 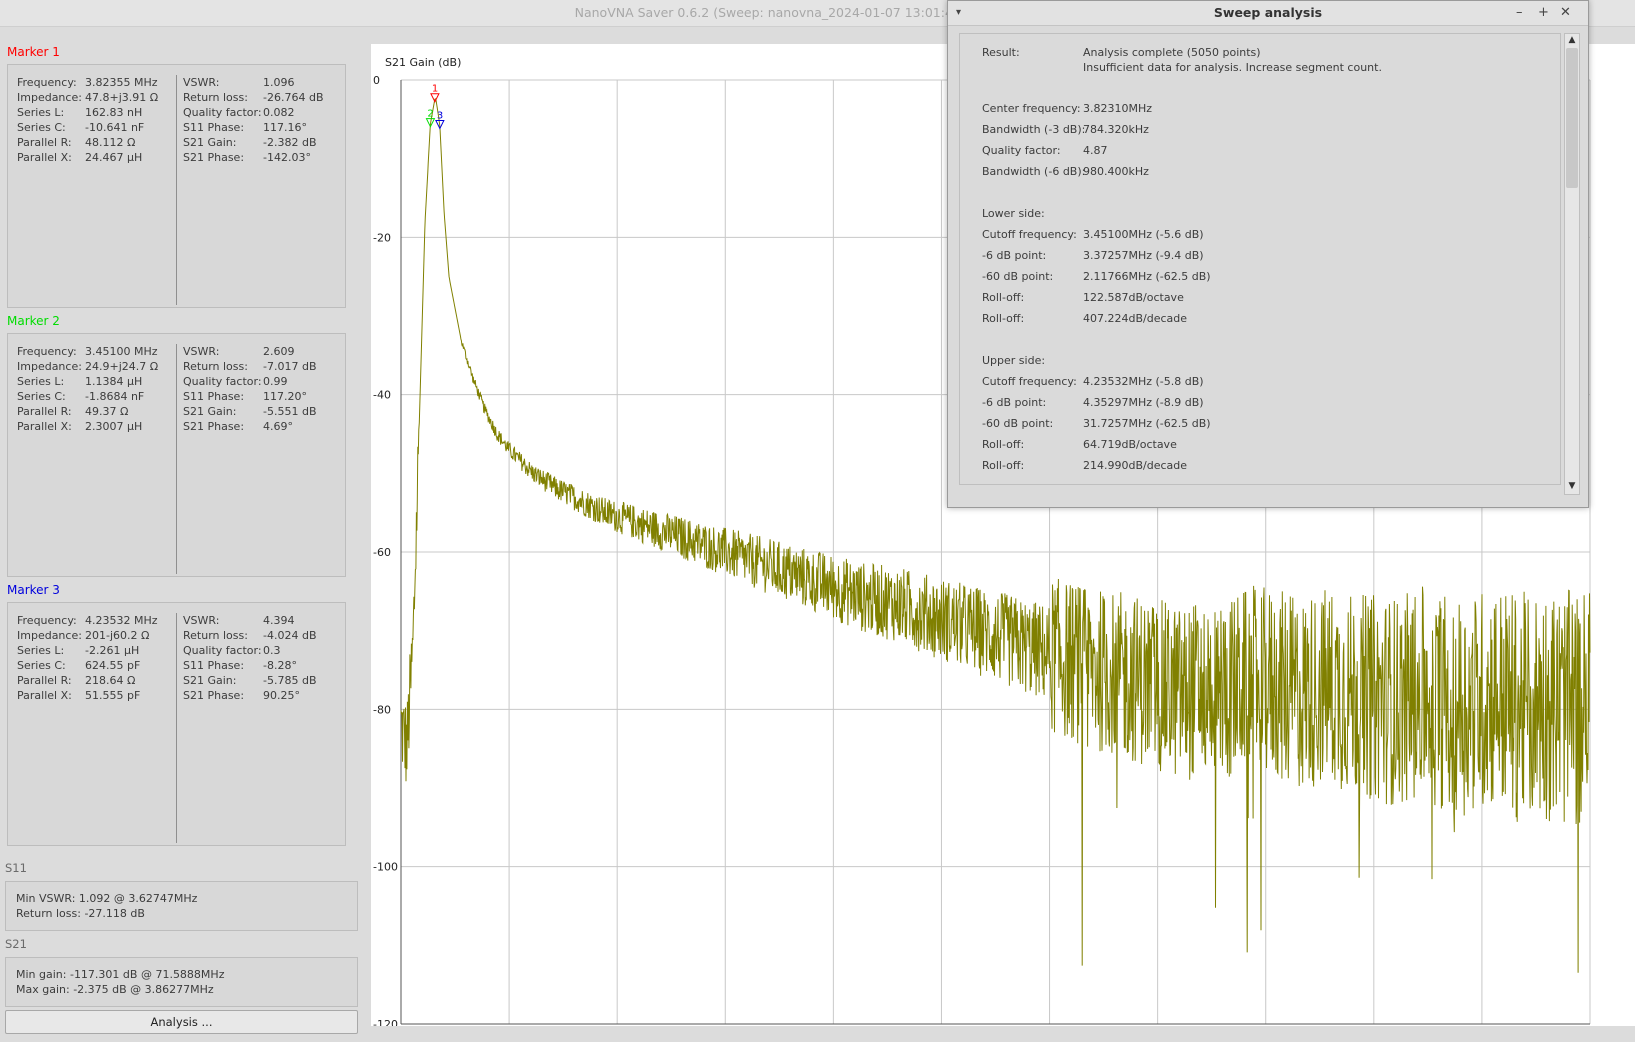 What do you see at coordinates (1572, 486) in the screenshot?
I see `scroll-down-icon: ▼` at bounding box center [1572, 486].